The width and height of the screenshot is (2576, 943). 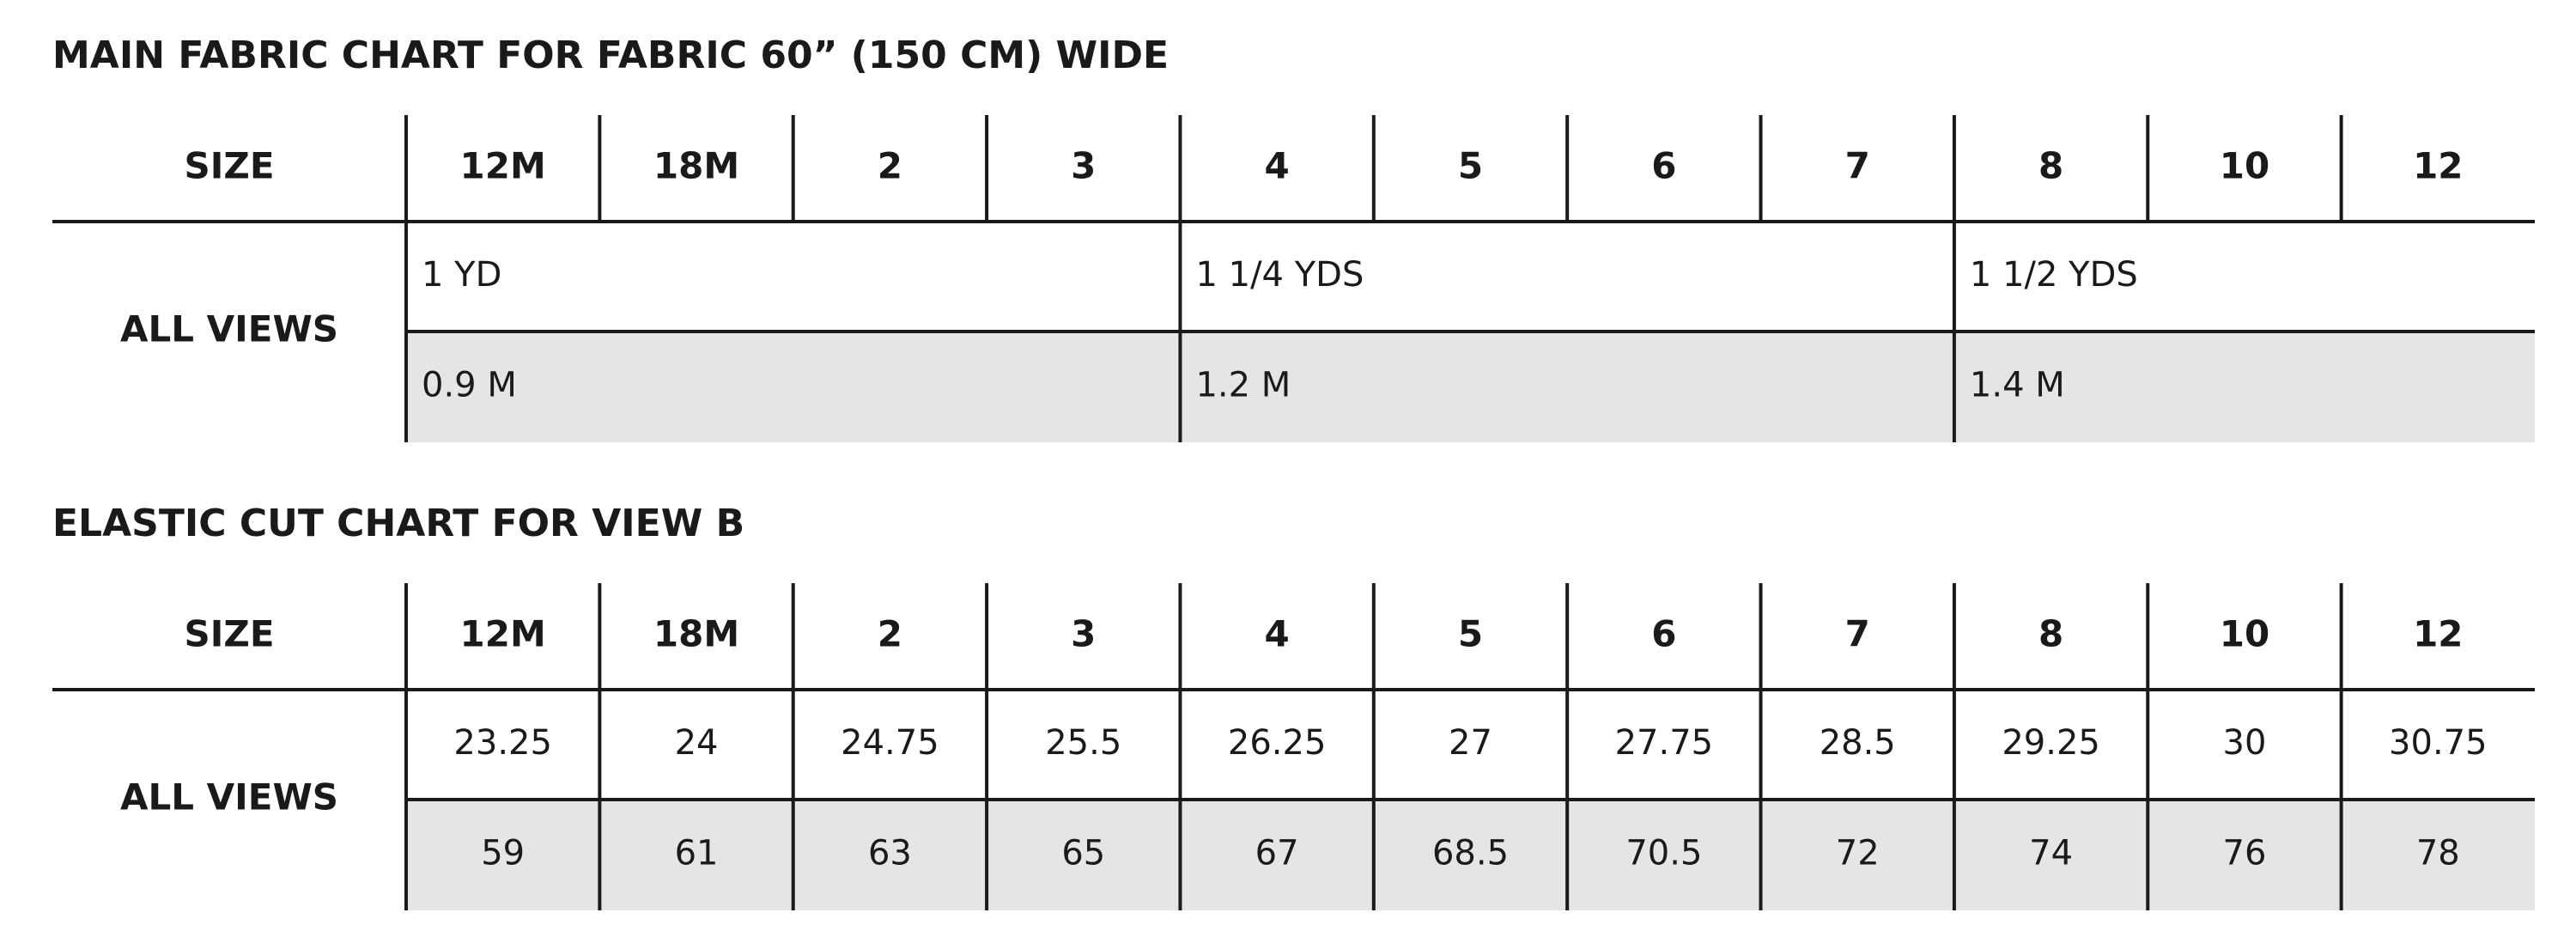 I want to click on cell: 25.5, so click(x=1083, y=743).